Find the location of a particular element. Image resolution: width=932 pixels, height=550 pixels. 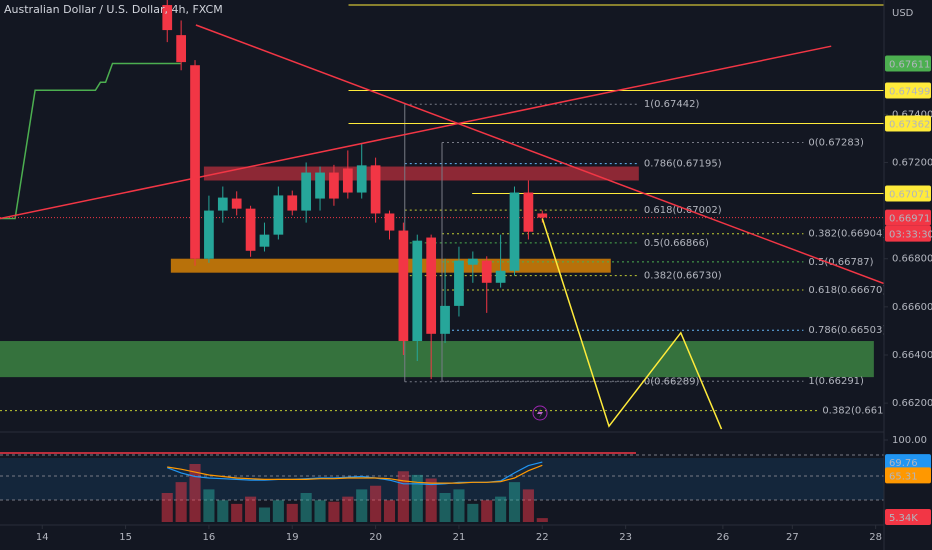

axis-label: 69.76 is located at coordinates (903, 463).